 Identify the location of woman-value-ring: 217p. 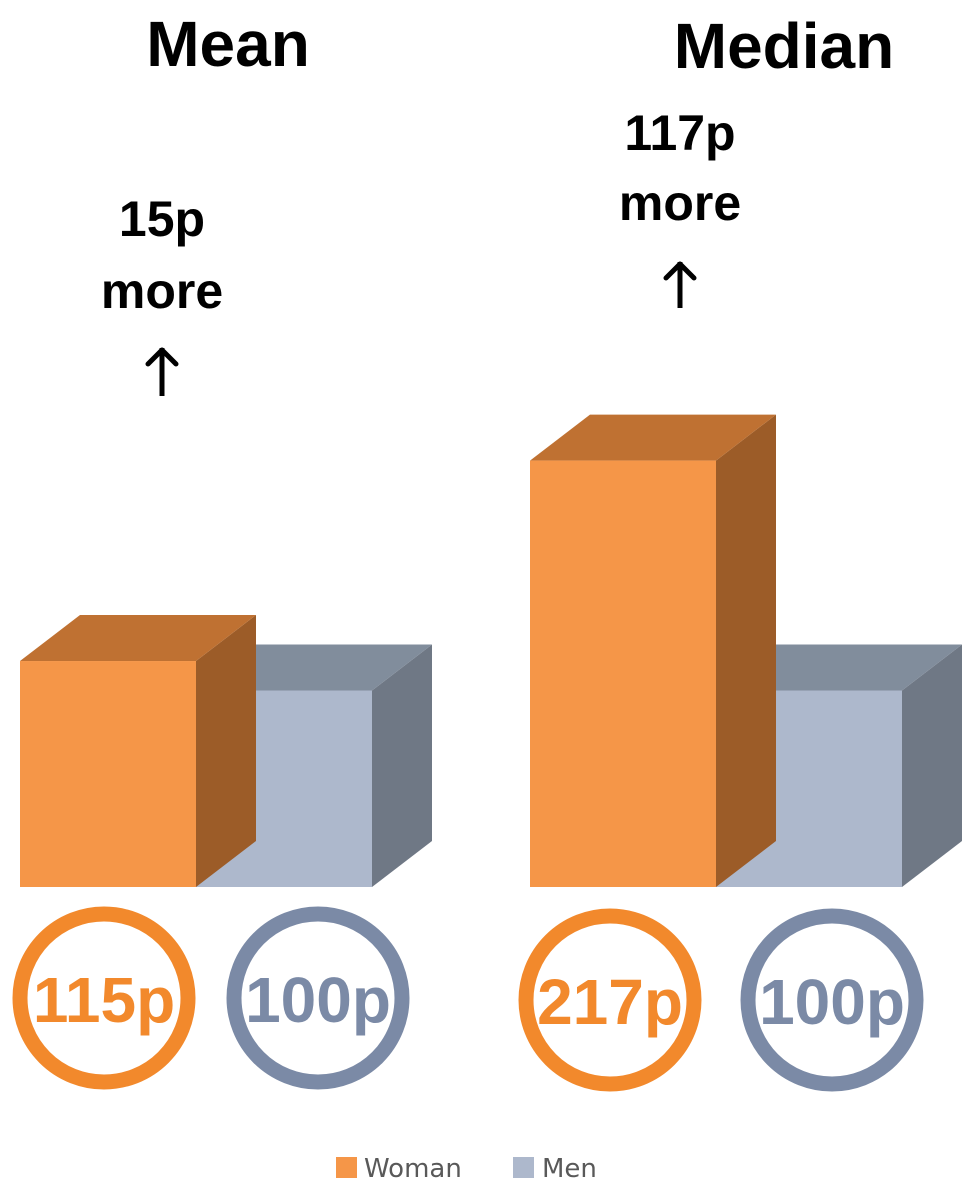
(610, 1000).